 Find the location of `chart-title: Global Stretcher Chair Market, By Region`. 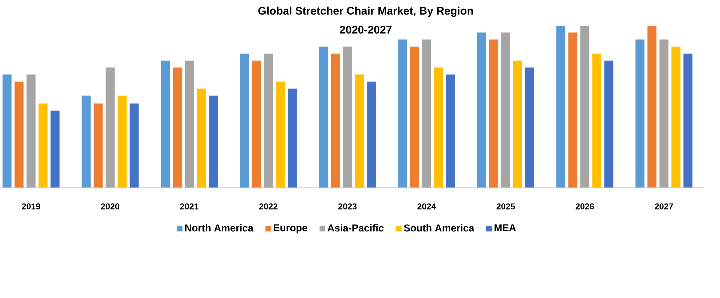

chart-title: Global Stretcher Chair Market, By Region is located at coordinates (366, 12).